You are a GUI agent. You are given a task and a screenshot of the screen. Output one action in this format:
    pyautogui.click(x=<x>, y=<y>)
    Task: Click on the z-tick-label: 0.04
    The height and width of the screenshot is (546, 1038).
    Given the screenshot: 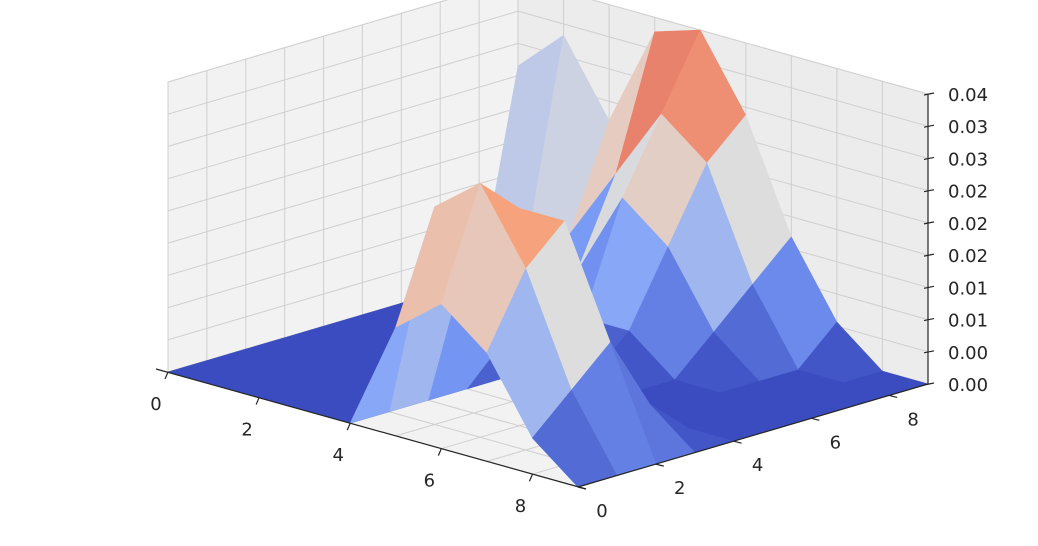 What is the action you would take?
    pyautogui.click(x=968, y=95)
    